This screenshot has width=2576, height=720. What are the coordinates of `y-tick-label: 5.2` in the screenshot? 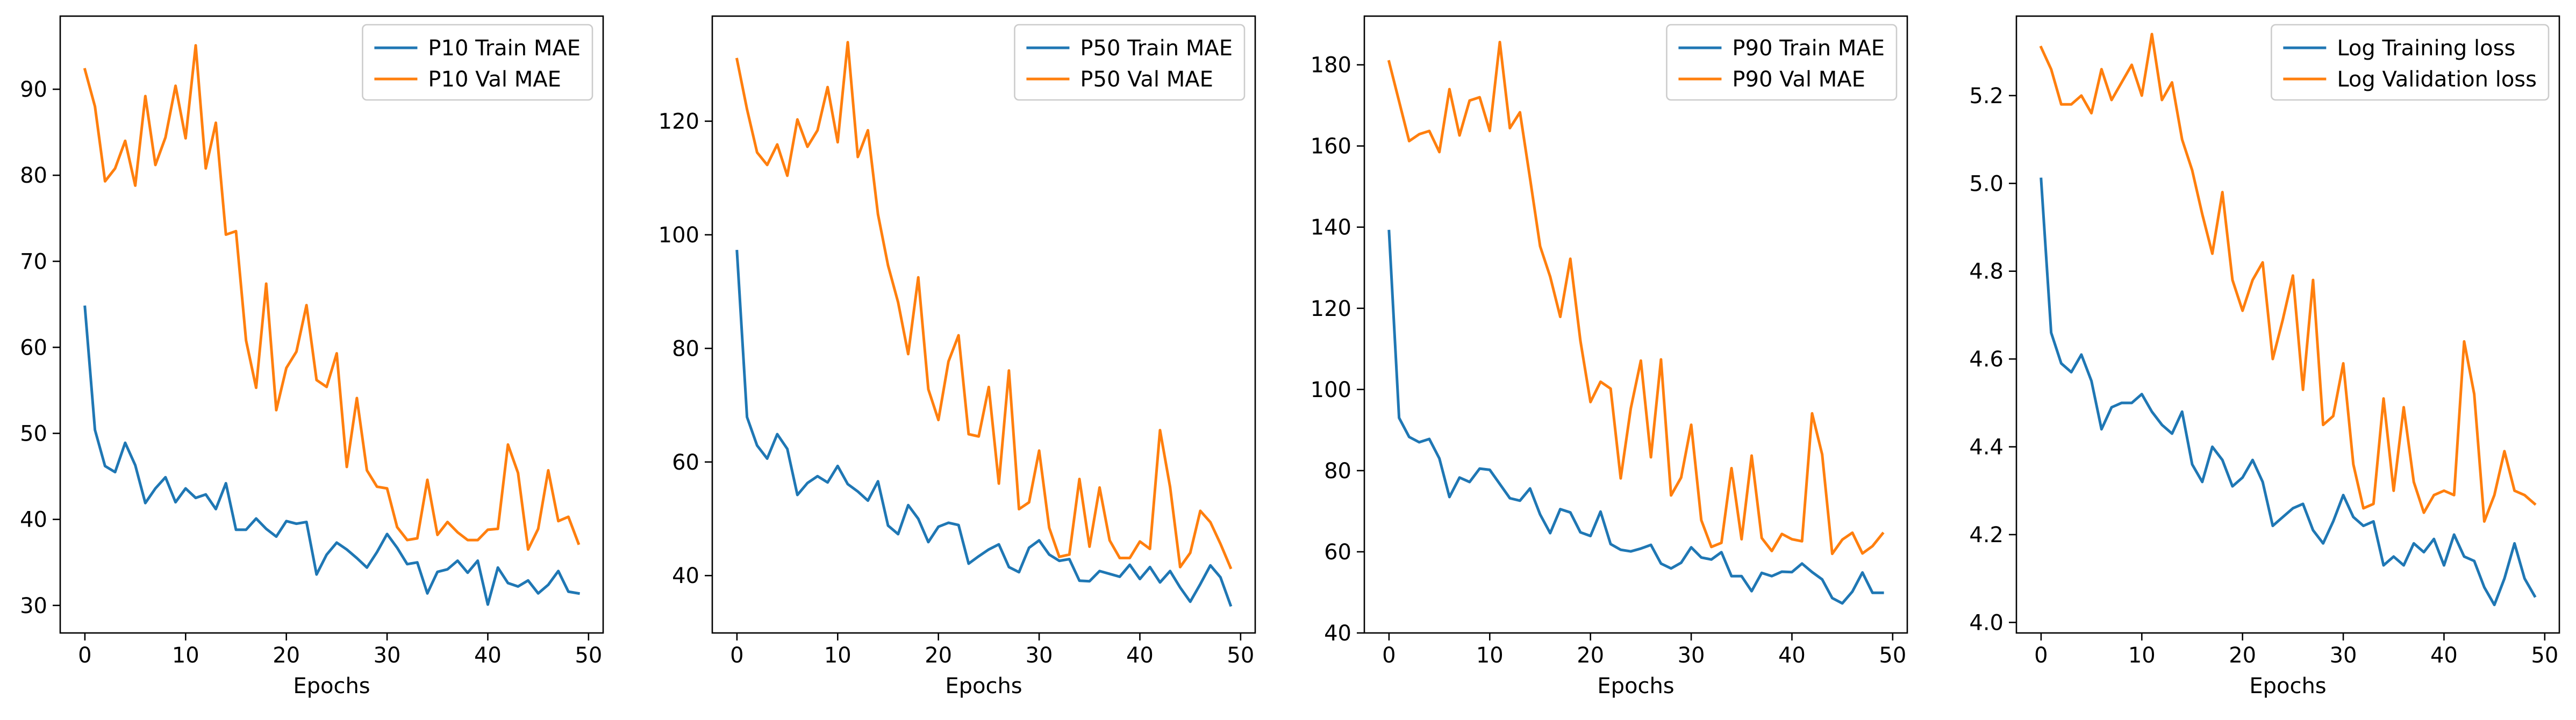 It's located at (1986, 96).